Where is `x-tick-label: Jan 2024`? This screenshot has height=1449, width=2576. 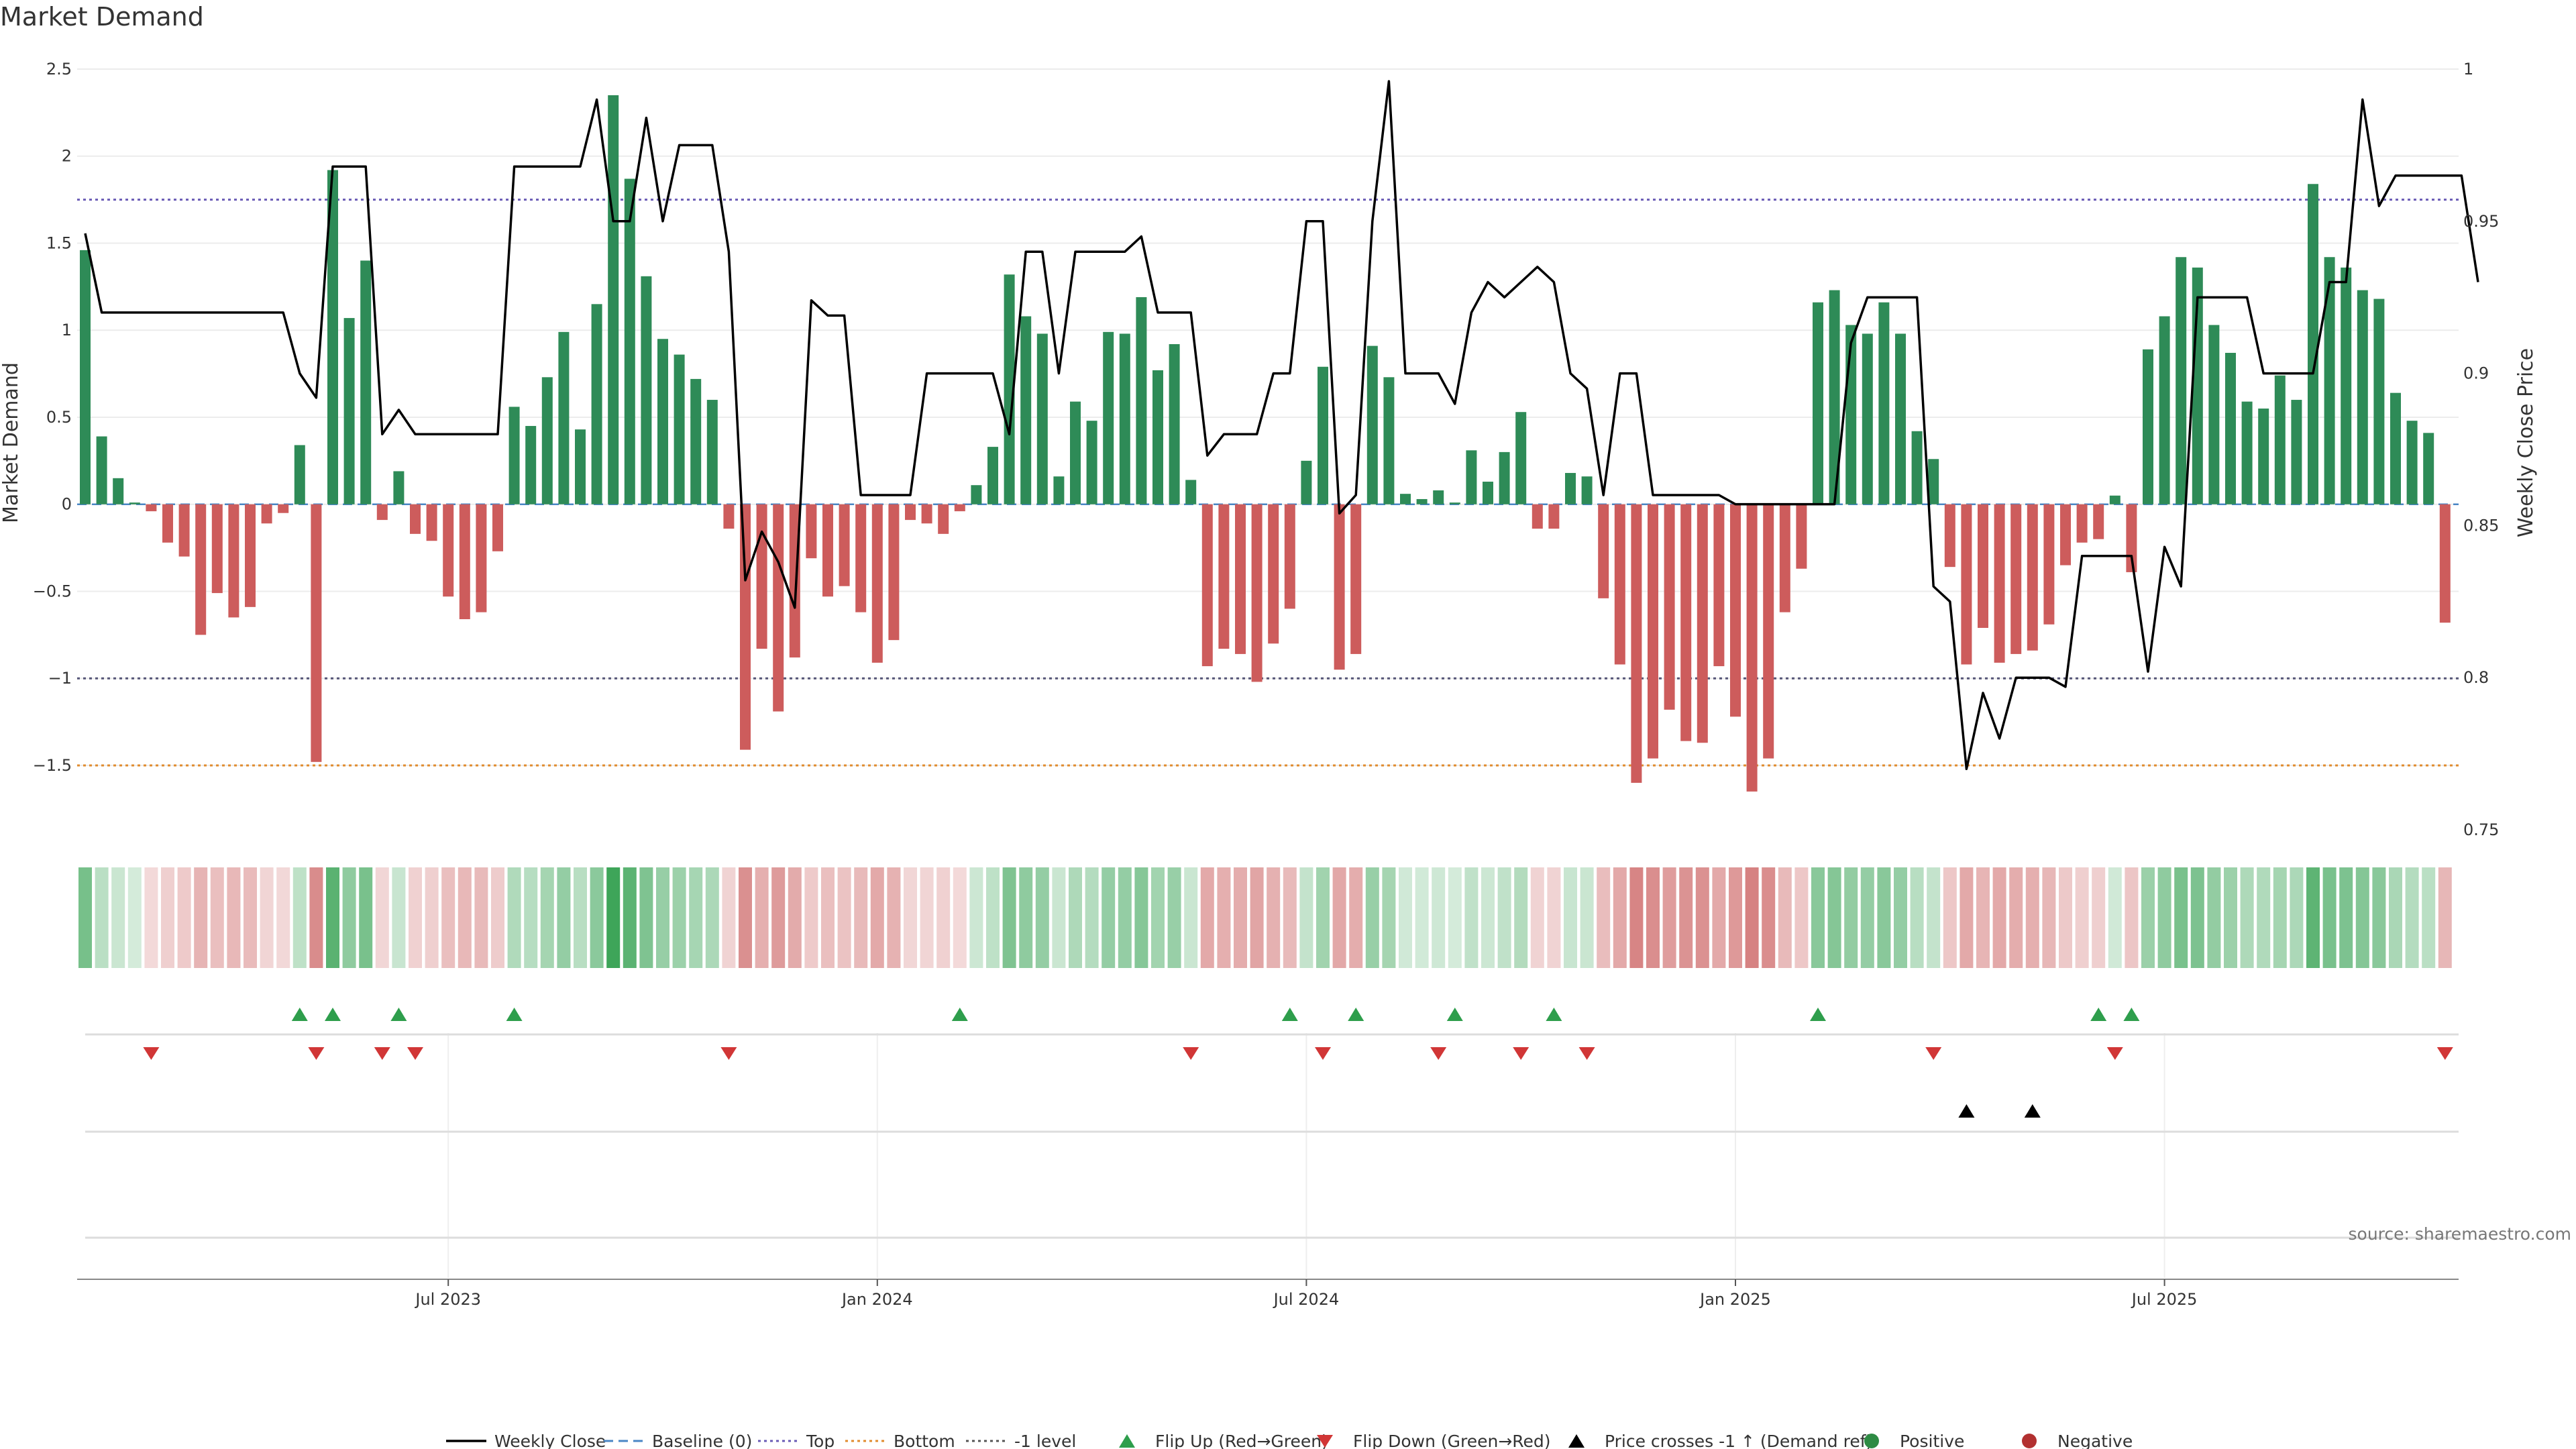 x-tick-label: Jan 2024 is located at coordinates (877, 1299).